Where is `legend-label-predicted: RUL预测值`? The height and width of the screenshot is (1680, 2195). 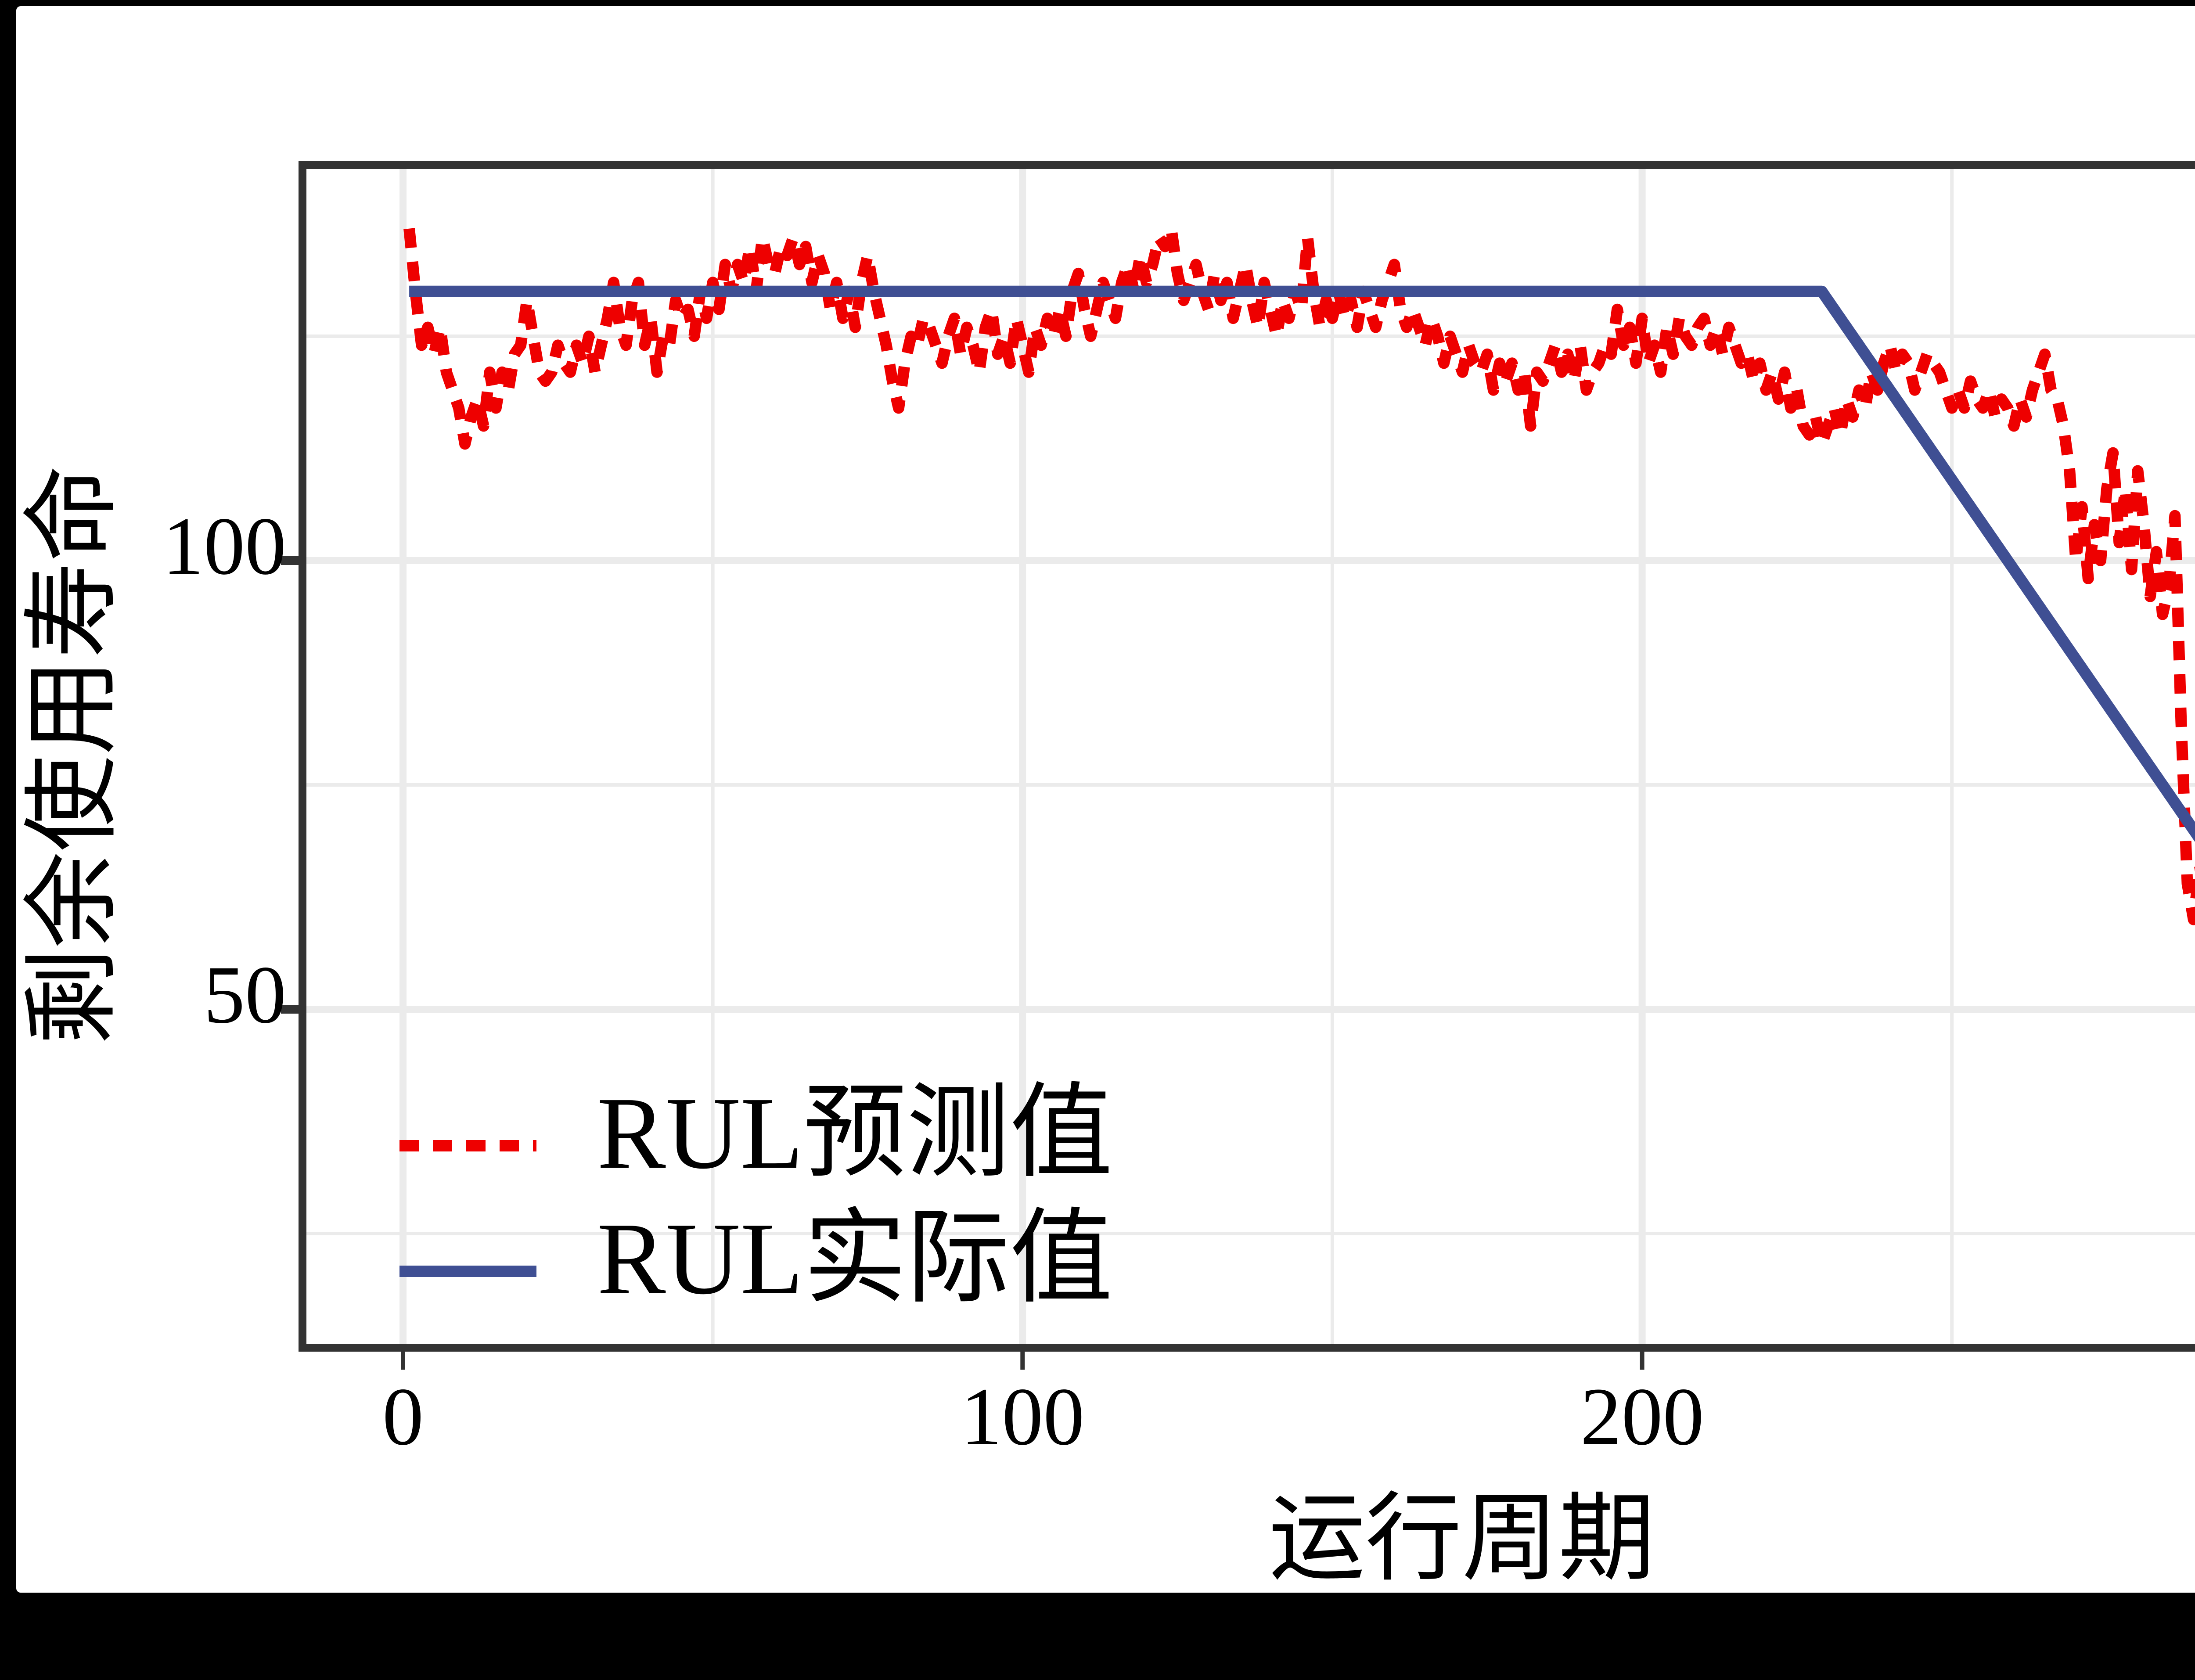 legend-label-predicted: RUL预测值 is located at coordinates (855, 1133).